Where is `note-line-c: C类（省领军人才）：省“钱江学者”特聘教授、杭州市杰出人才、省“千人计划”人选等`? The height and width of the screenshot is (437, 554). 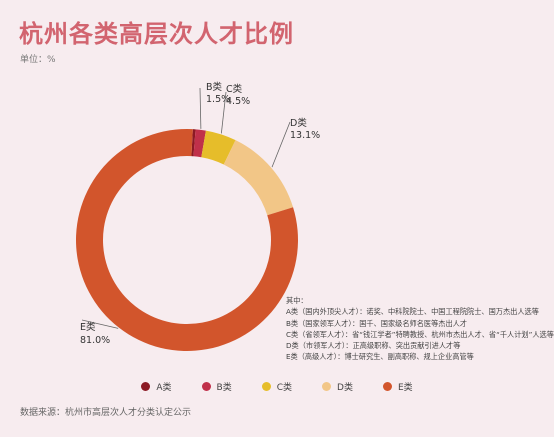
note-line-c: C类（省领军人才）：省“钱江学者”特聘教授、杭州市杰出人才、省“千人计划”人选等 is located at coordinates (420, 334).